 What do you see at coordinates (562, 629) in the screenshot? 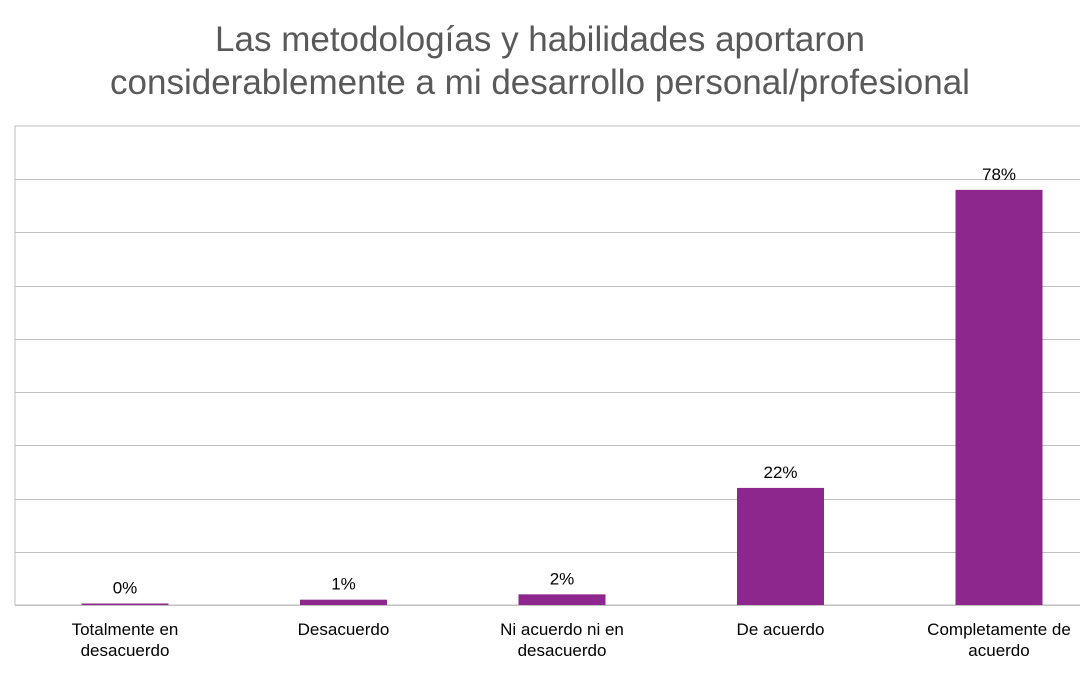
I see `x-tick-label: Ni acuerdo ni en` at bounding box center [562, 629].